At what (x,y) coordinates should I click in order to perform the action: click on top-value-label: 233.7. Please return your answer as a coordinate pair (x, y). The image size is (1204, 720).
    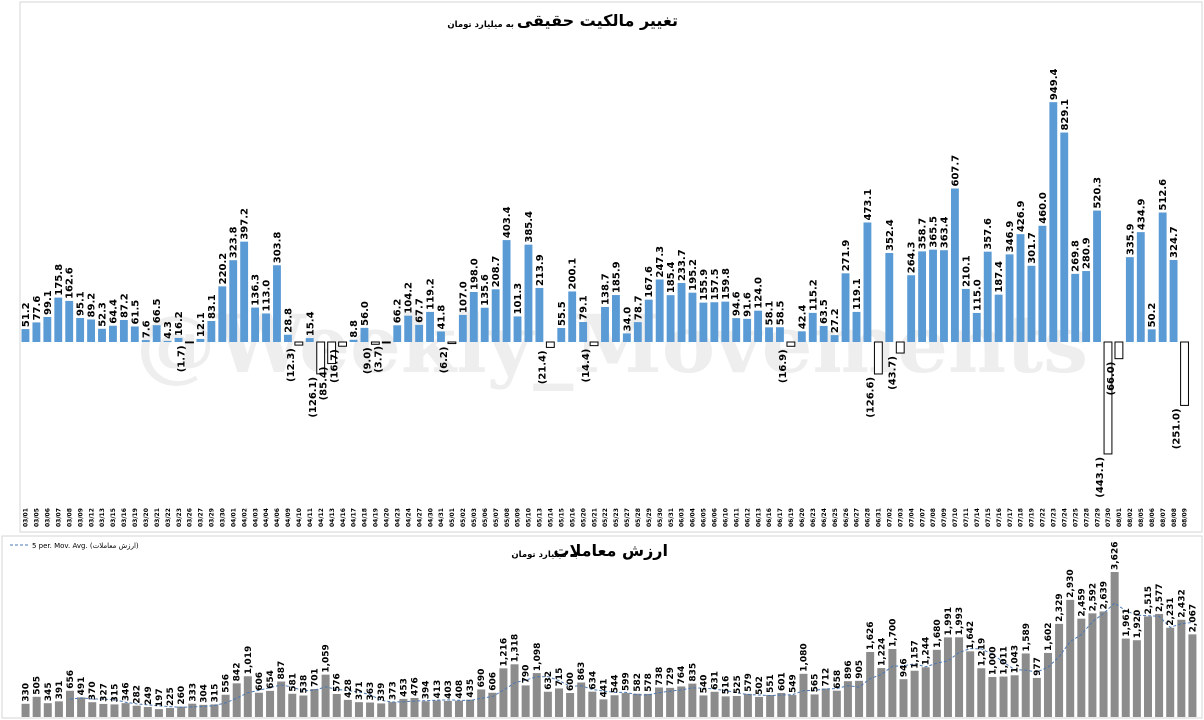
    Looking at the image, I should click on (682, 265).